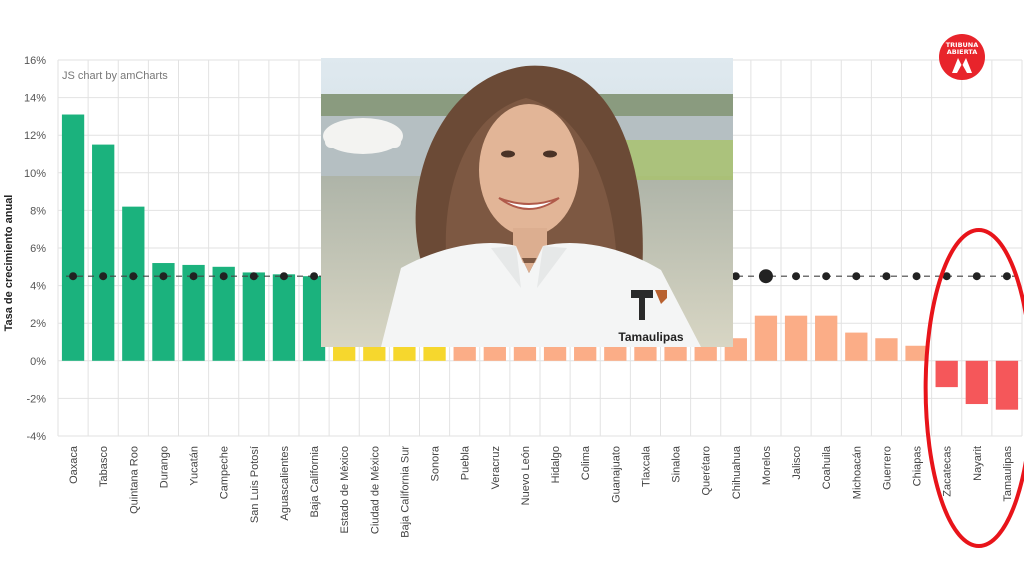  I want to click on y-tick-label: 4%, so click(38, 287).